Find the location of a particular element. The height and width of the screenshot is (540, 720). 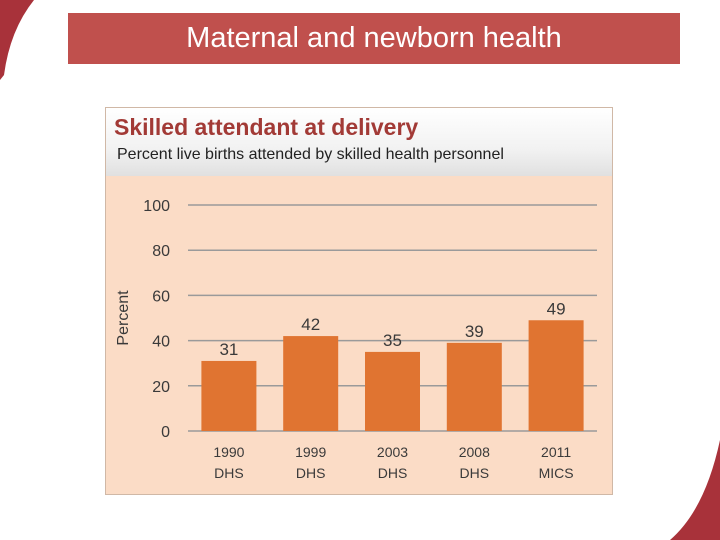

x-tick-label: MICS is located at coordinates (556, 473).